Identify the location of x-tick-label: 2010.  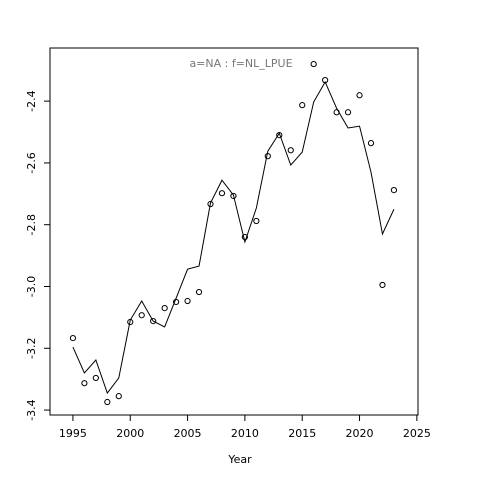
(245, 433).